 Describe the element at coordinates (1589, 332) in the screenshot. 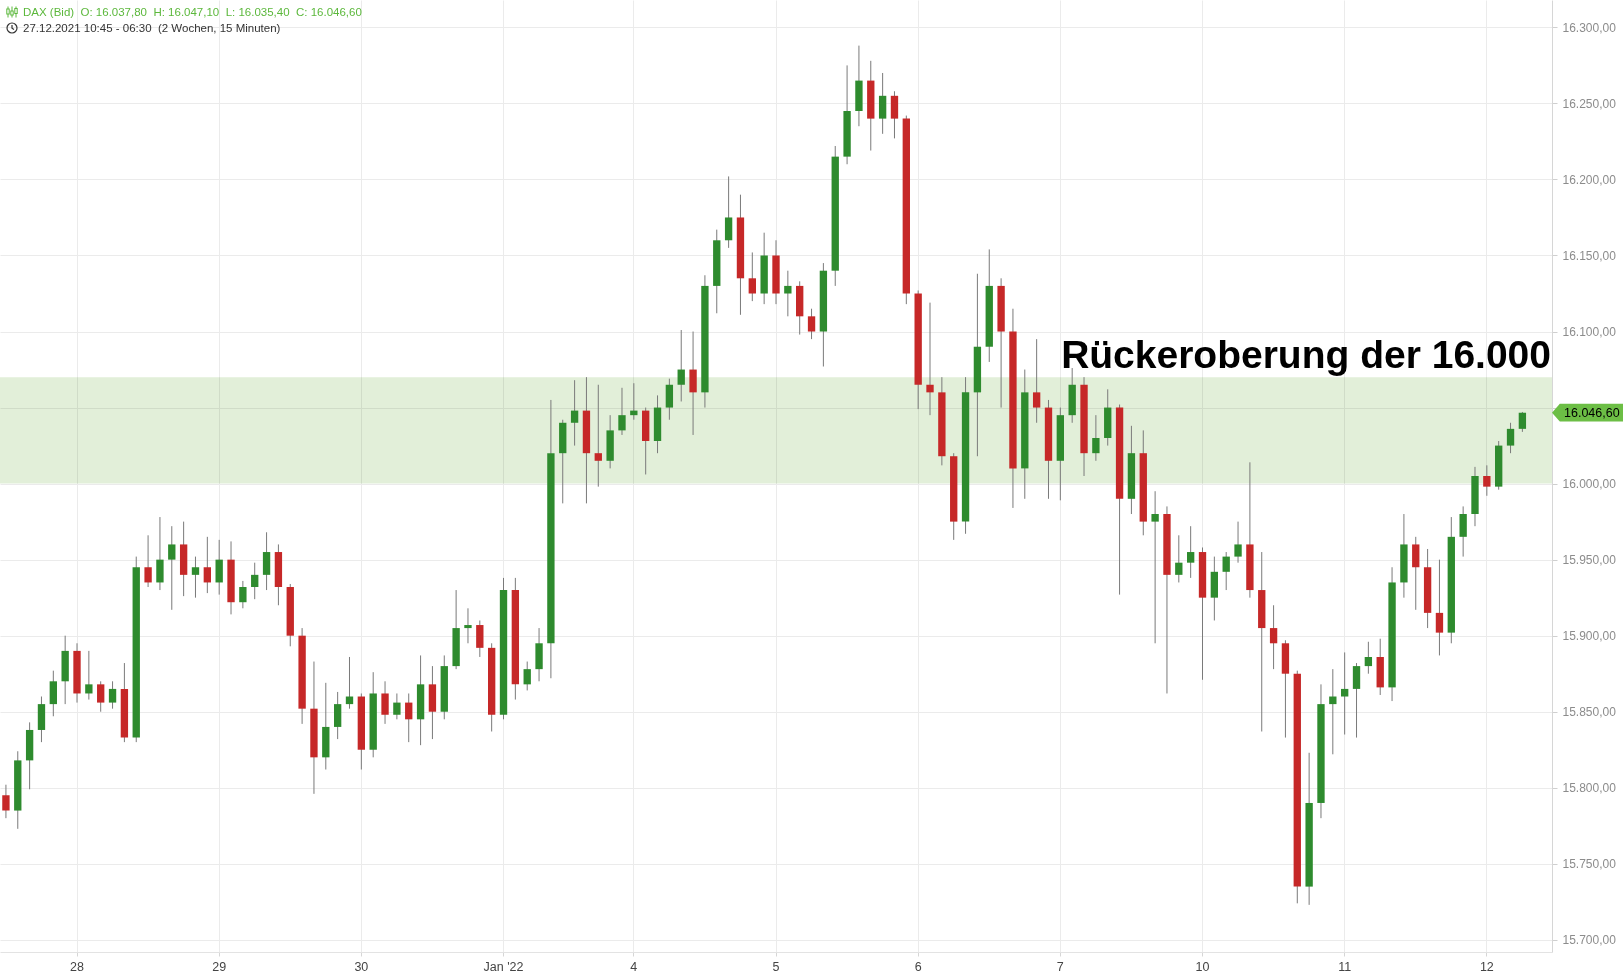

I see `y-tick-label: 16.100,00` at that location.